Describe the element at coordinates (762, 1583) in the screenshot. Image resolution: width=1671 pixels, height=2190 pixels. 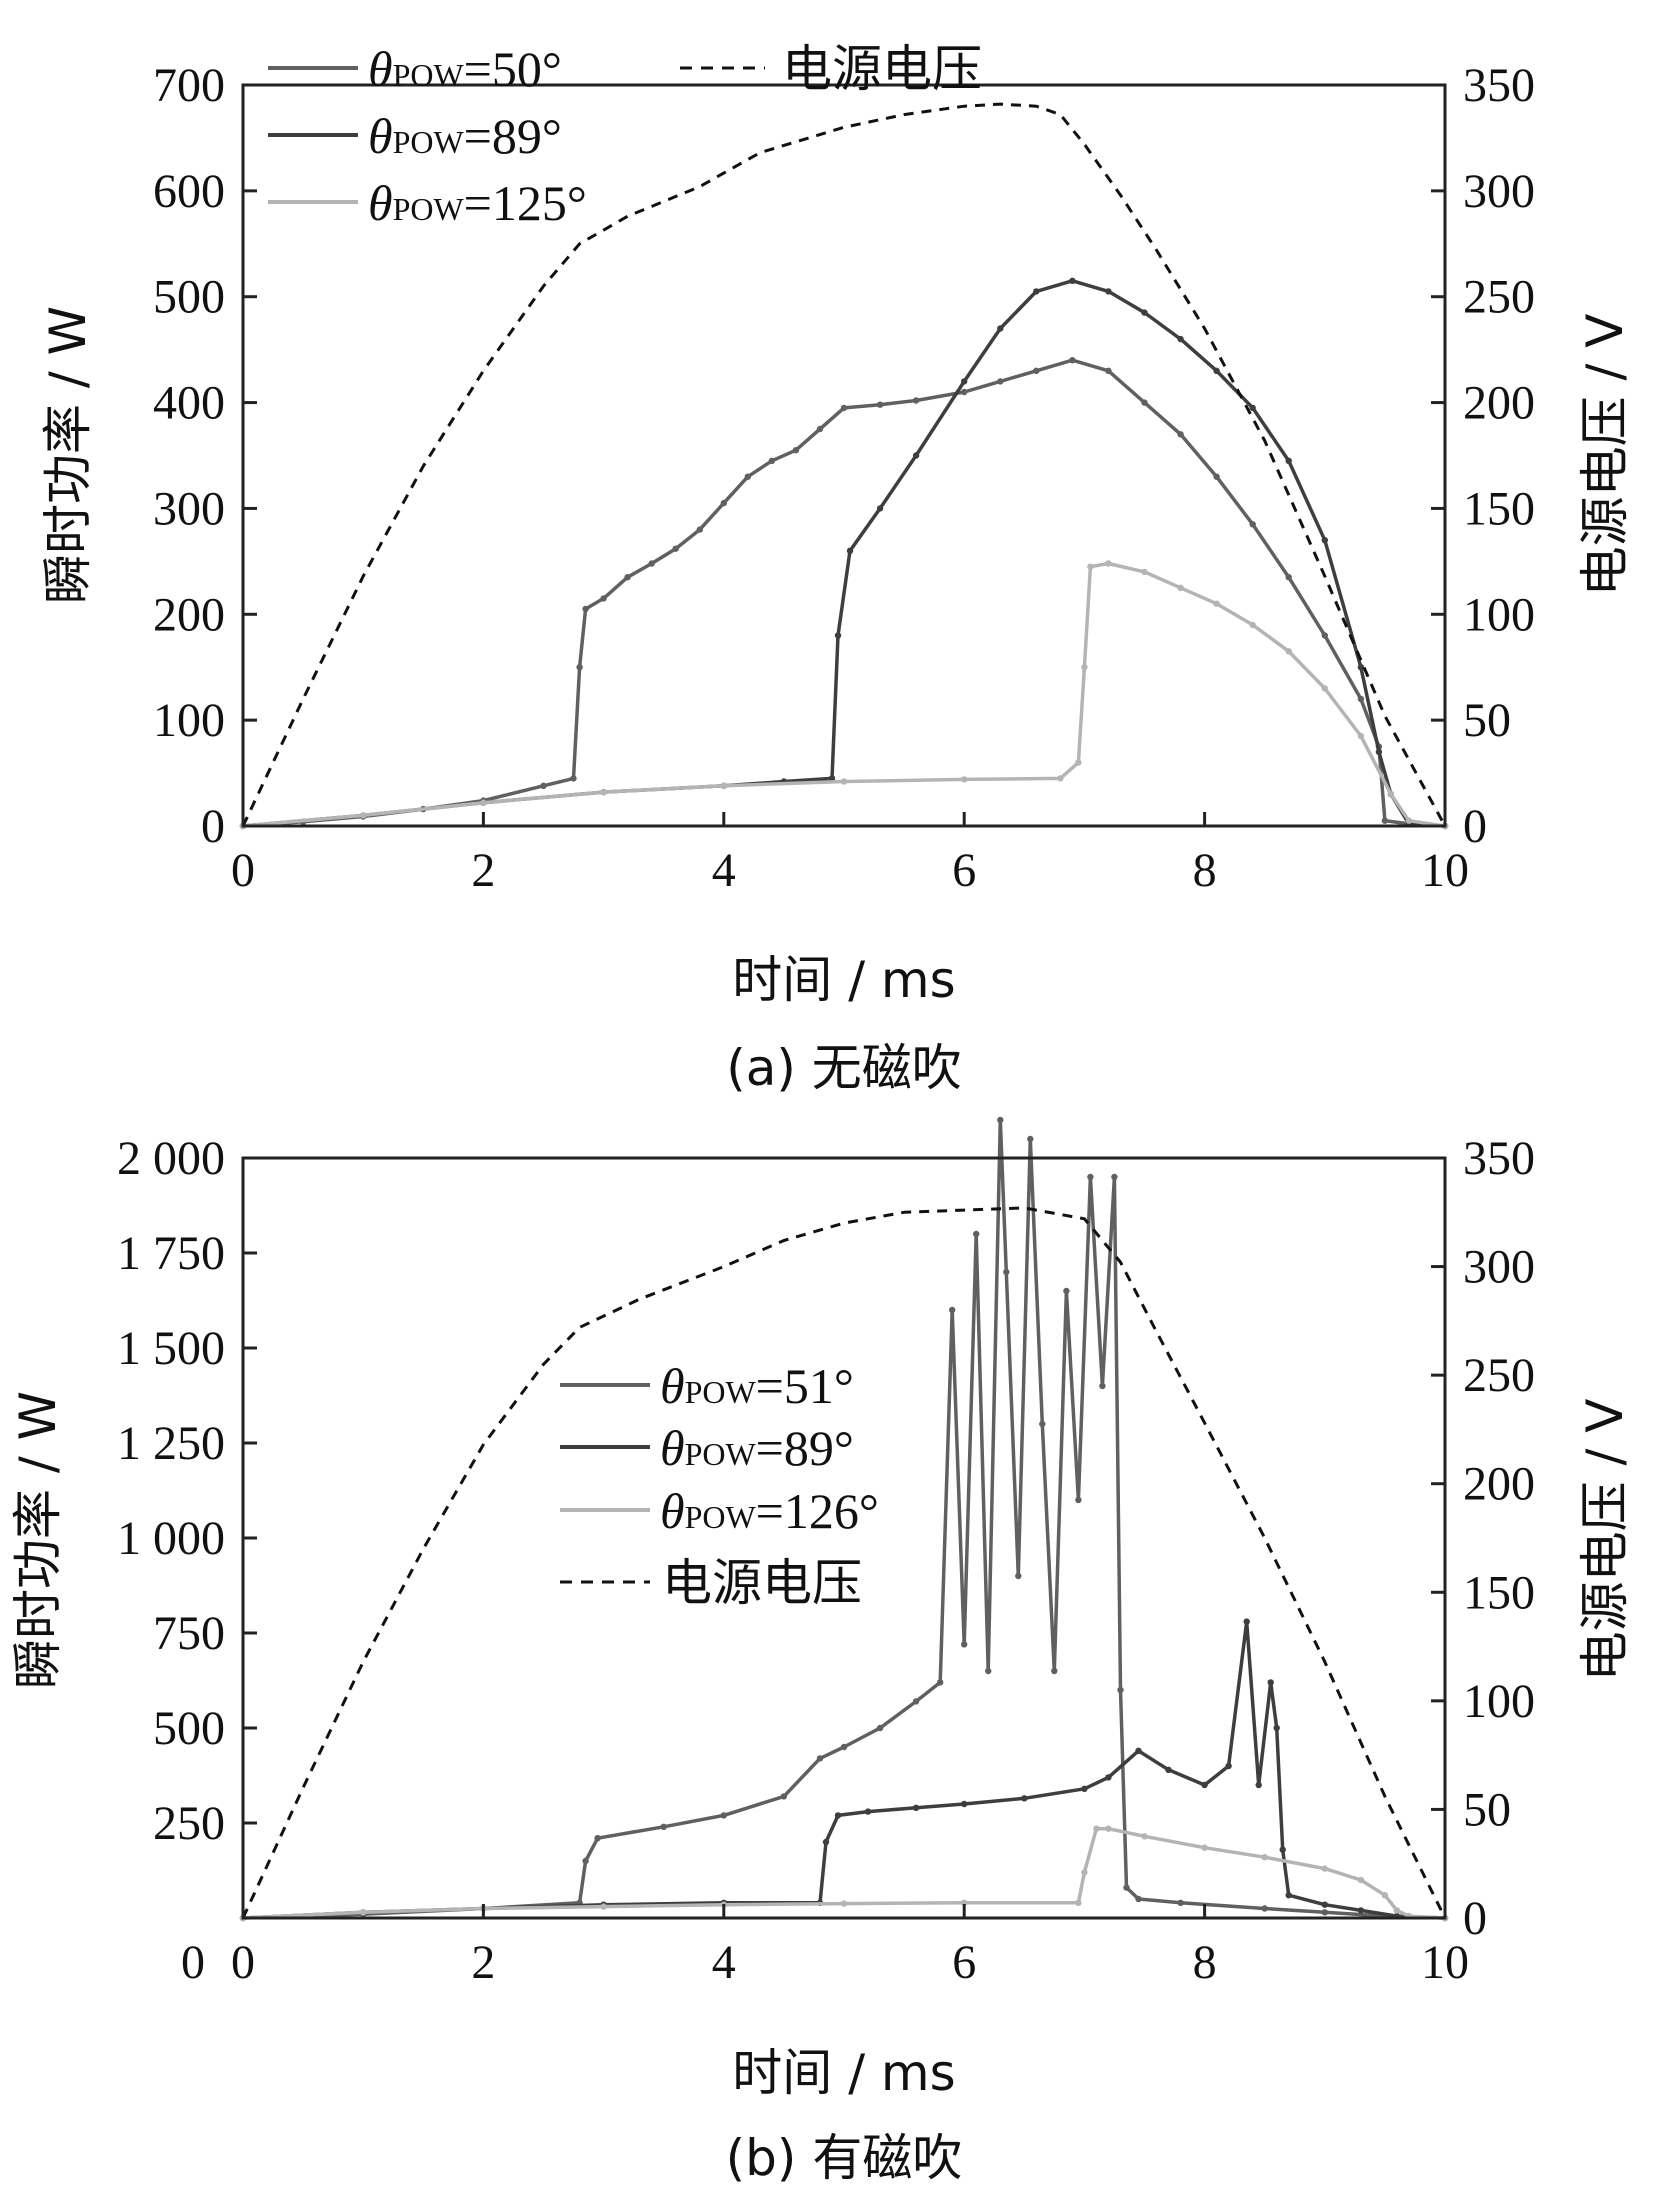
I see `panel-b-legend-label-3: 电源电压` at that location.